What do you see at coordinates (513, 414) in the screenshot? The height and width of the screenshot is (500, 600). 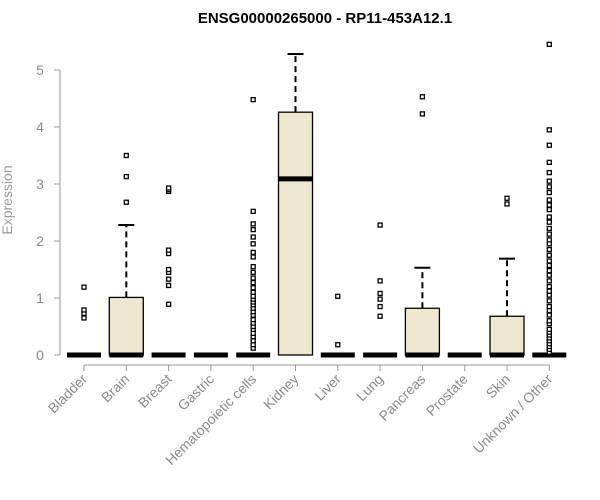 I see `x-tick-label: Unknown / Other` at bounding box center [513, 414].